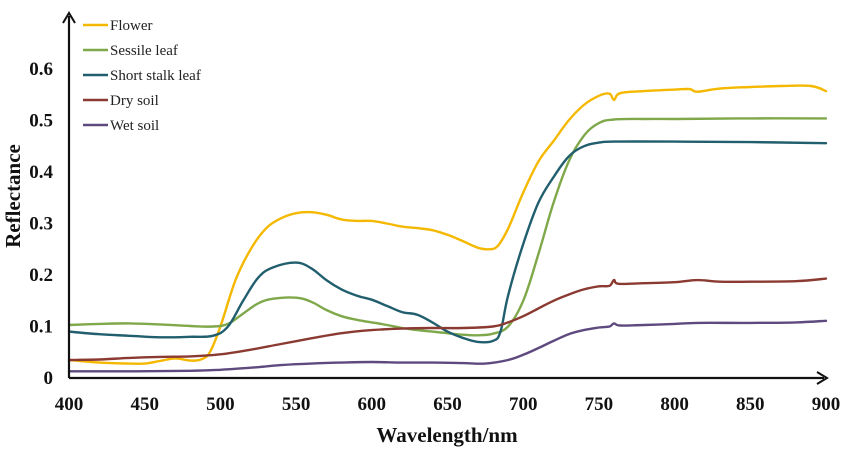 This screenshot has height=453, width=850. I want to click on x-tick-label: 500, so click(220, 404).